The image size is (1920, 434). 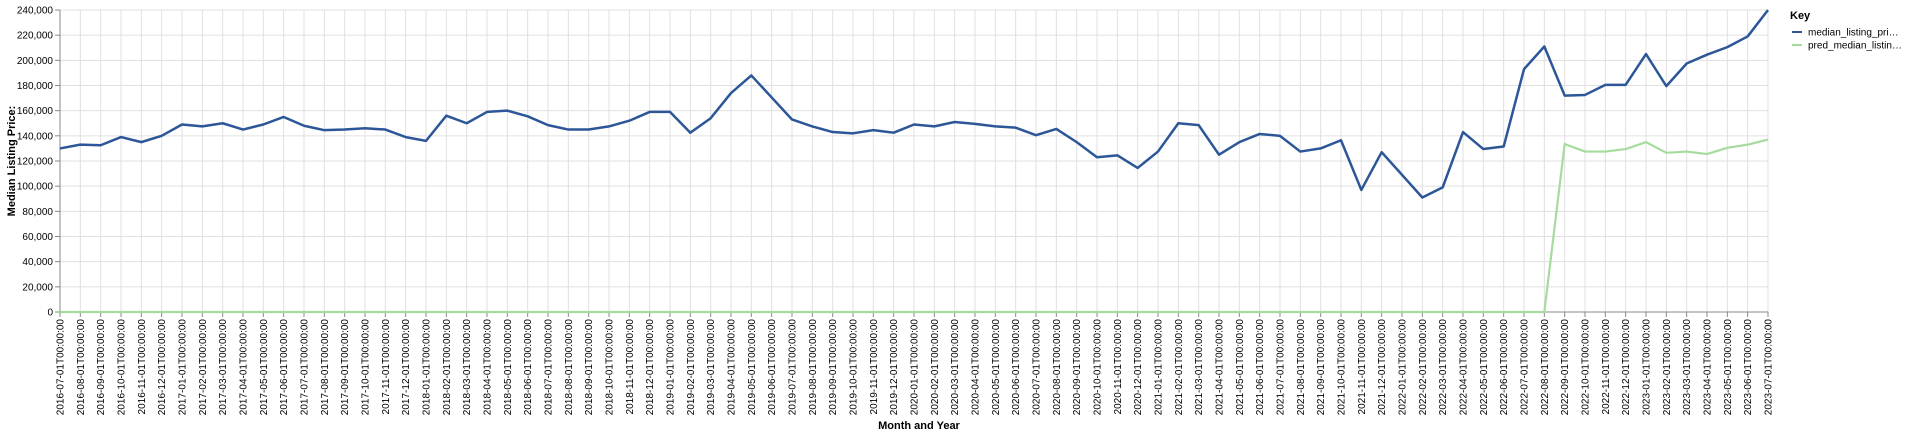 What do you see at coordinates (1667, 367) in the screenshot?
I see `x-tick-label: 2023-02-01T00:00:00` at bounding box center [1667, 367].